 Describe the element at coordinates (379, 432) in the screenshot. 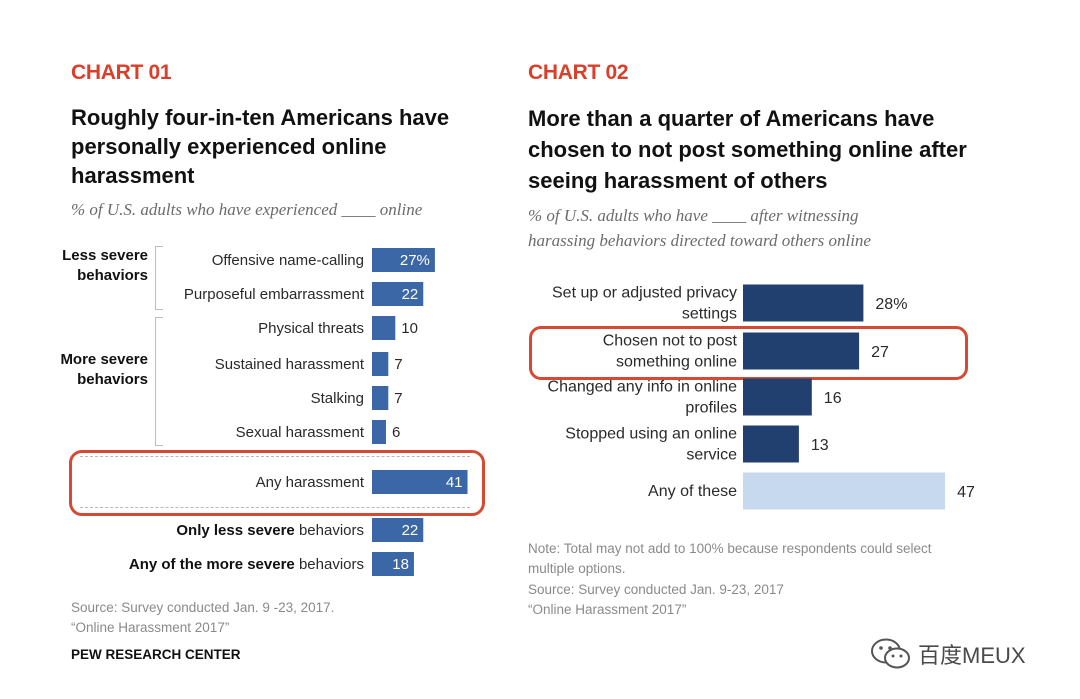

I see `bar-sexual-harassment` at that location.